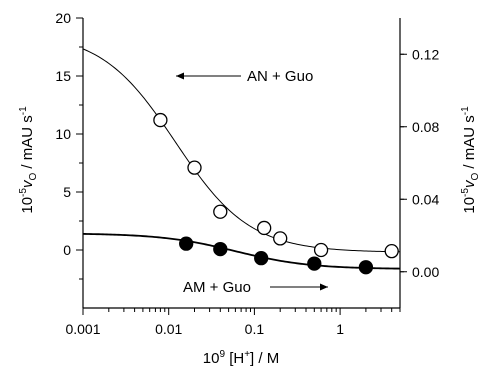 The height and width of the screenshot is (375, 487). I want to click on left-y-tick-label: 20, so click(63, 18).